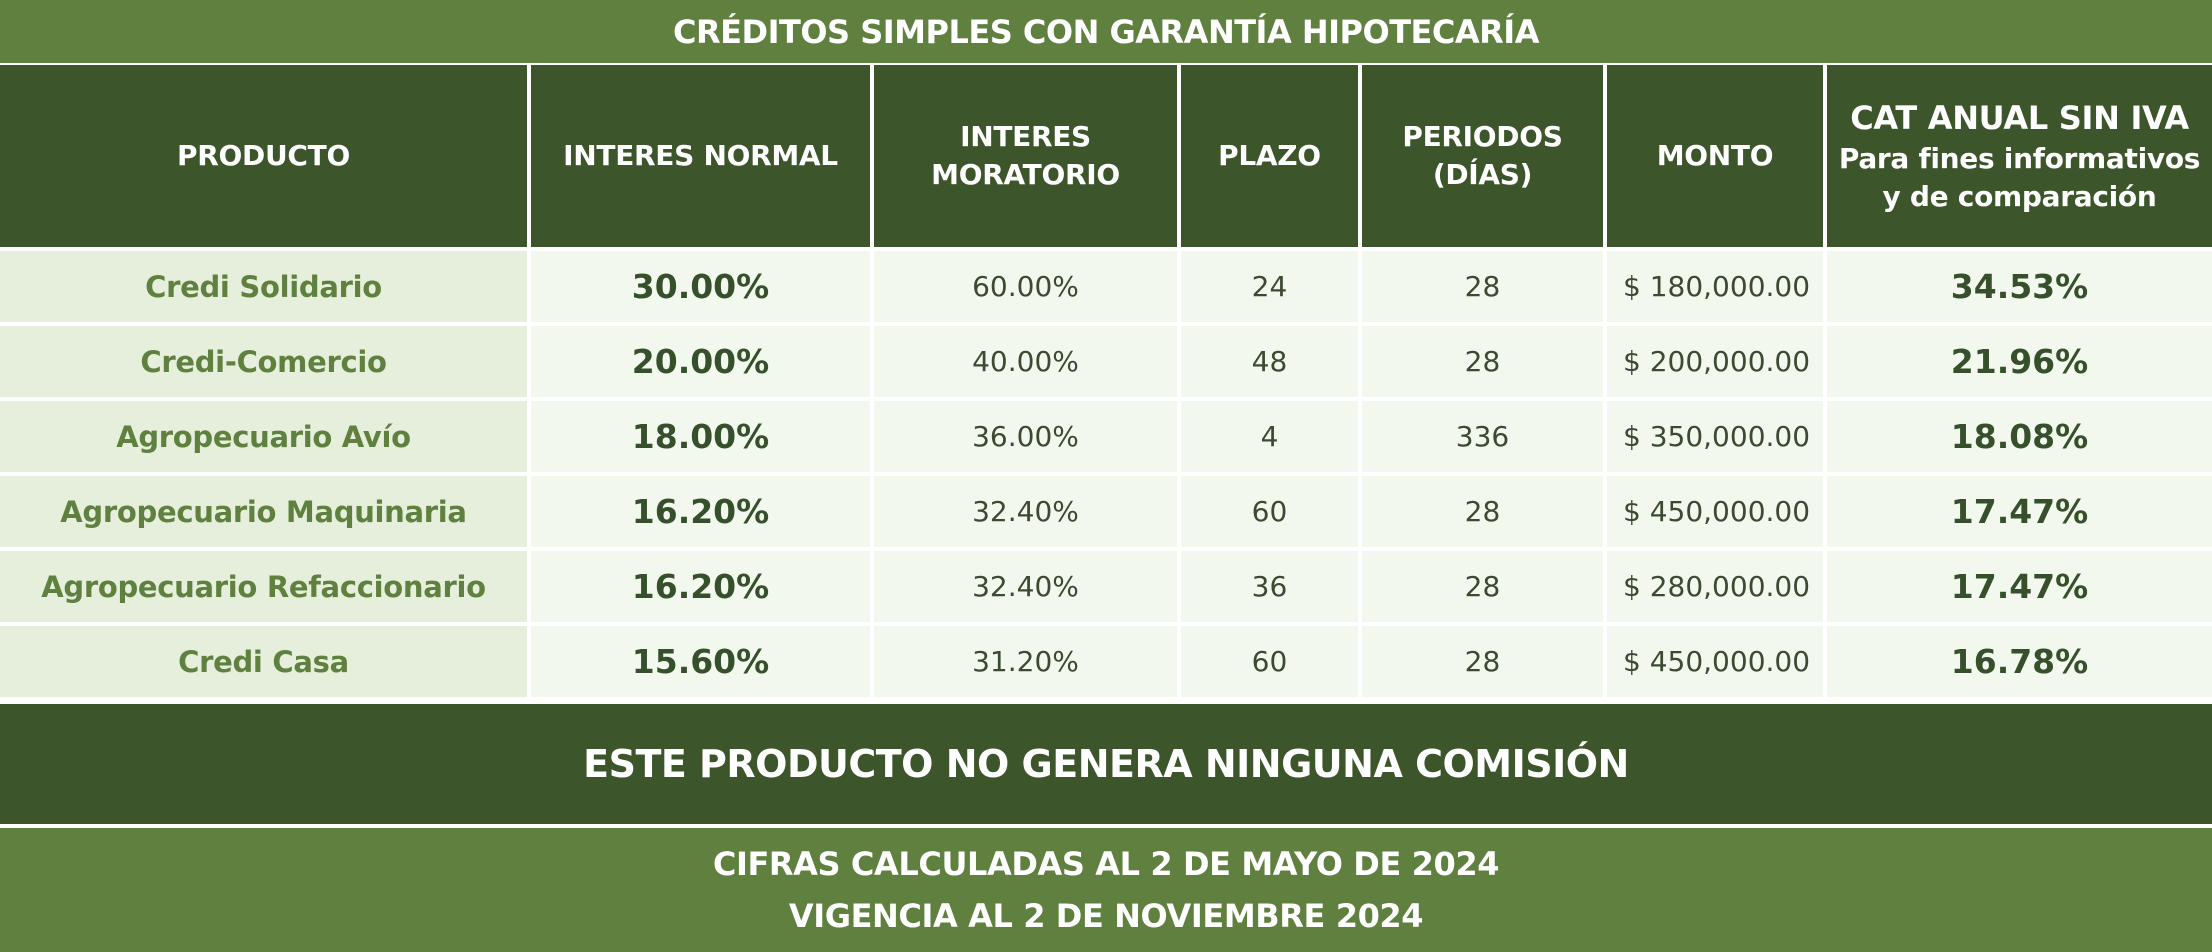  What do you see at coordinates (1027, 288) in the screenshot?
I see `cell-interes-moratorio: 60.00%` at bounding box center [1027, 288].